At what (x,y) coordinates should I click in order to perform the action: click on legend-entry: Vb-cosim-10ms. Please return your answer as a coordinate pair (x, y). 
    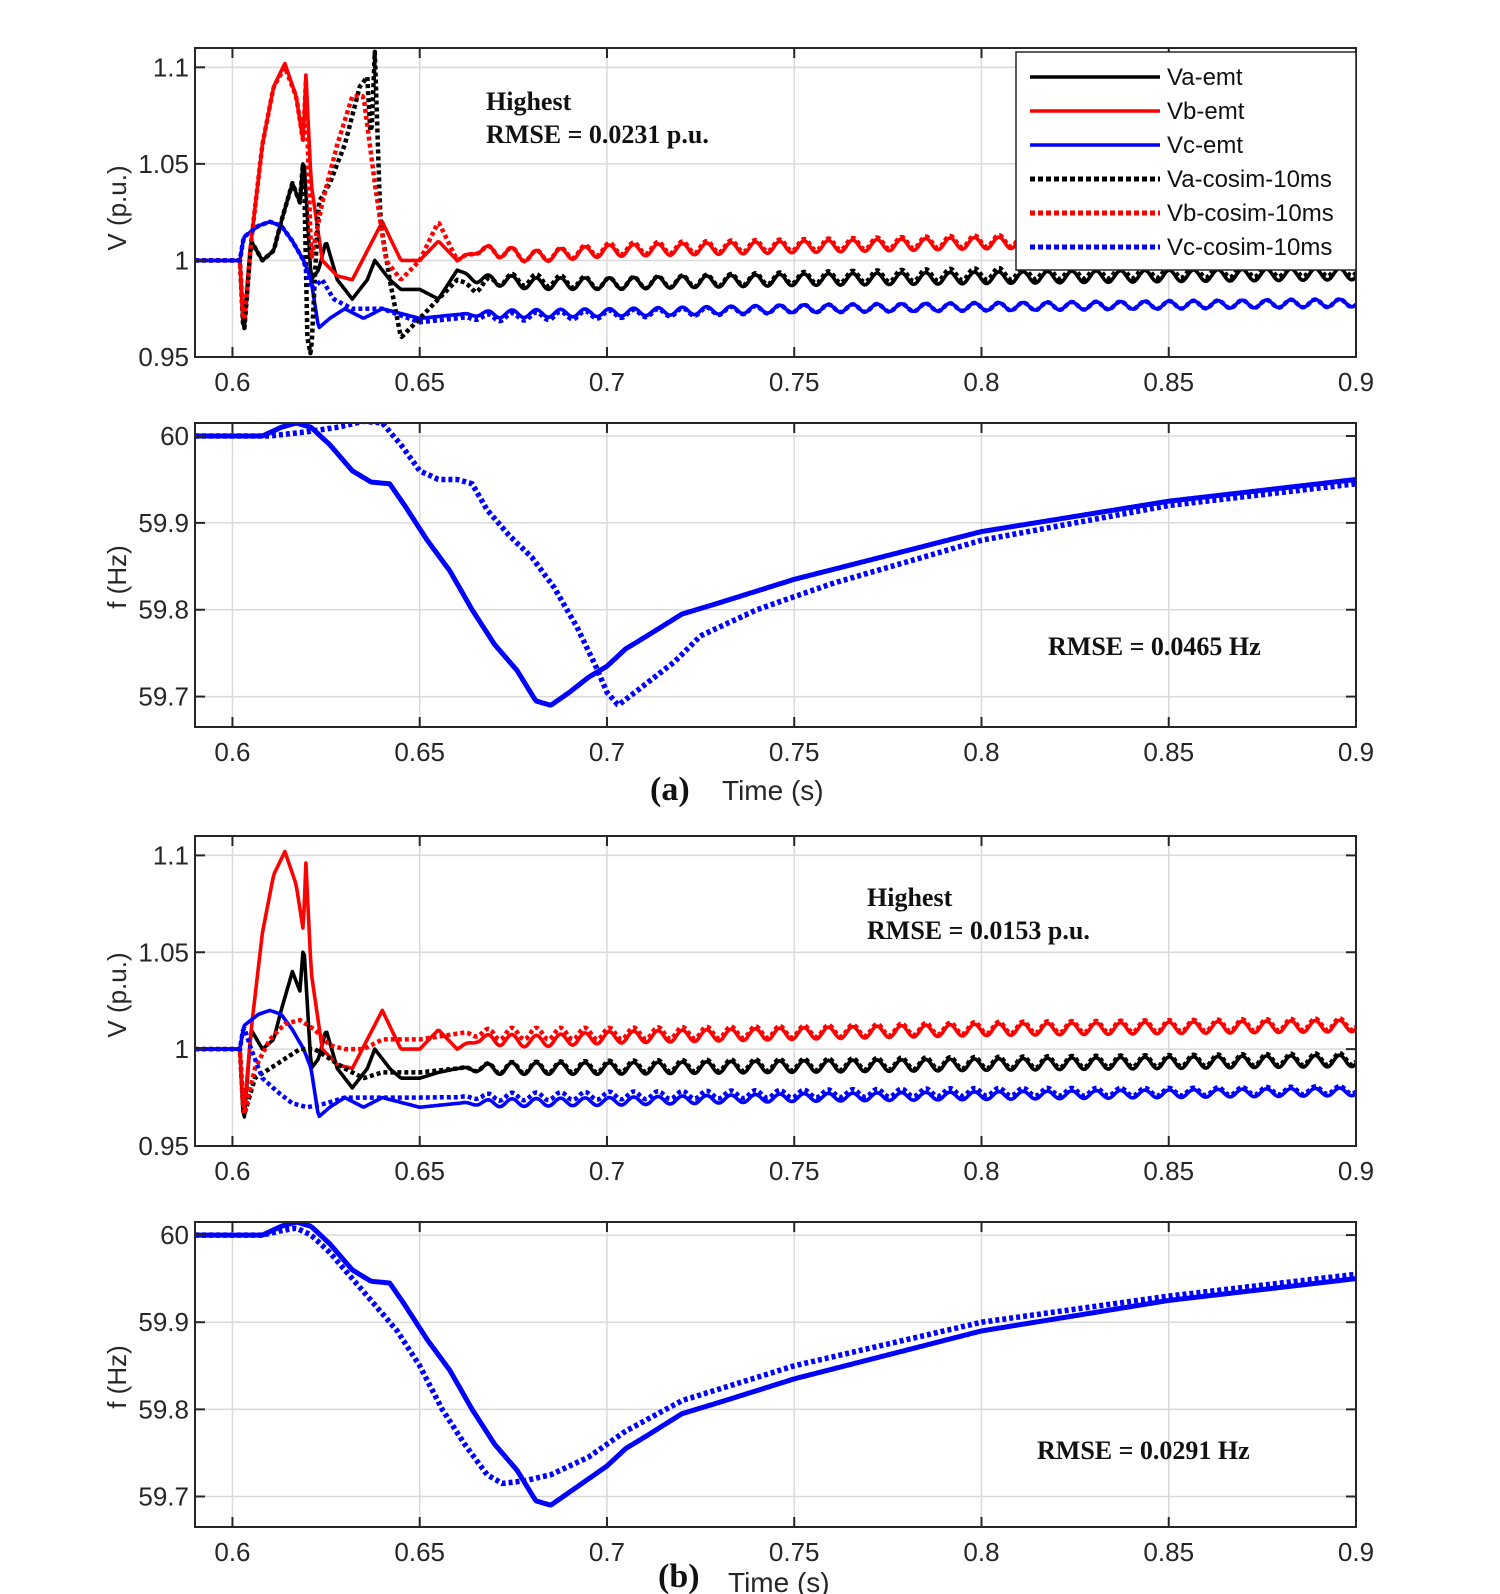
    Looking at the image, I should click on (1250, 213).